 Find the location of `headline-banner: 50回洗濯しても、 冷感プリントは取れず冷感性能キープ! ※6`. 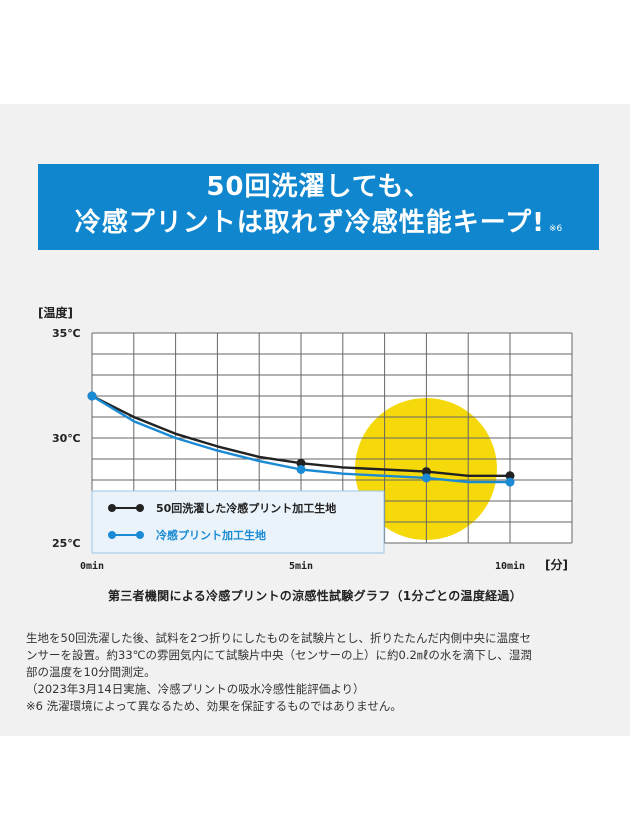

headline-banner: 50回洗濯しても、 冷感プリントは取れず冷感性能キープ! ※6 is located at coordinates (318, 207).